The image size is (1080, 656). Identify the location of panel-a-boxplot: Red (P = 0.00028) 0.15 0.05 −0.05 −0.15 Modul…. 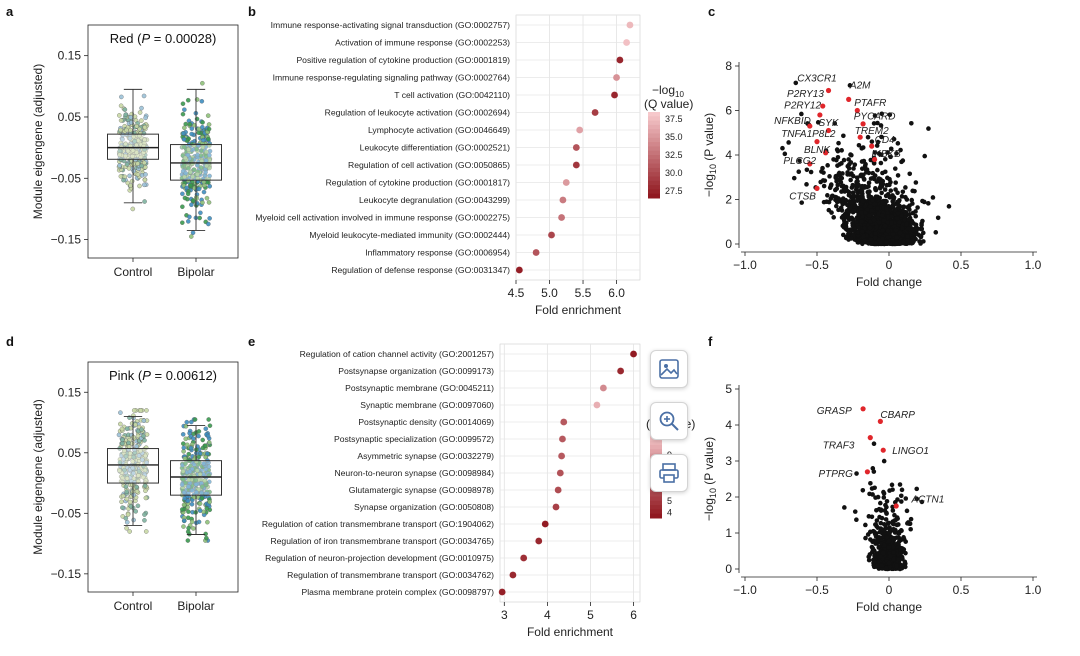
(135, 151).